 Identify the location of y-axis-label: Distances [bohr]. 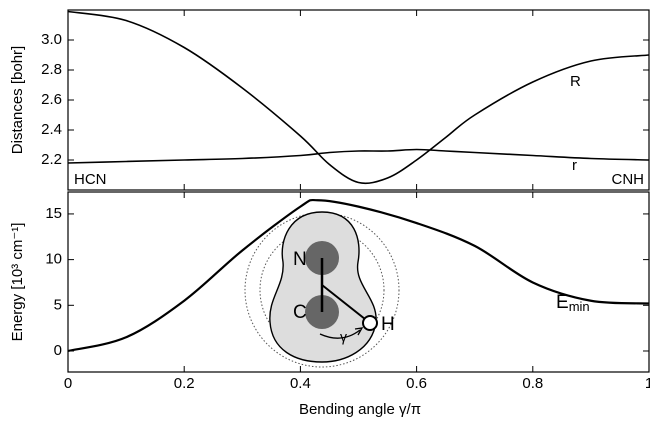
(17, 100).